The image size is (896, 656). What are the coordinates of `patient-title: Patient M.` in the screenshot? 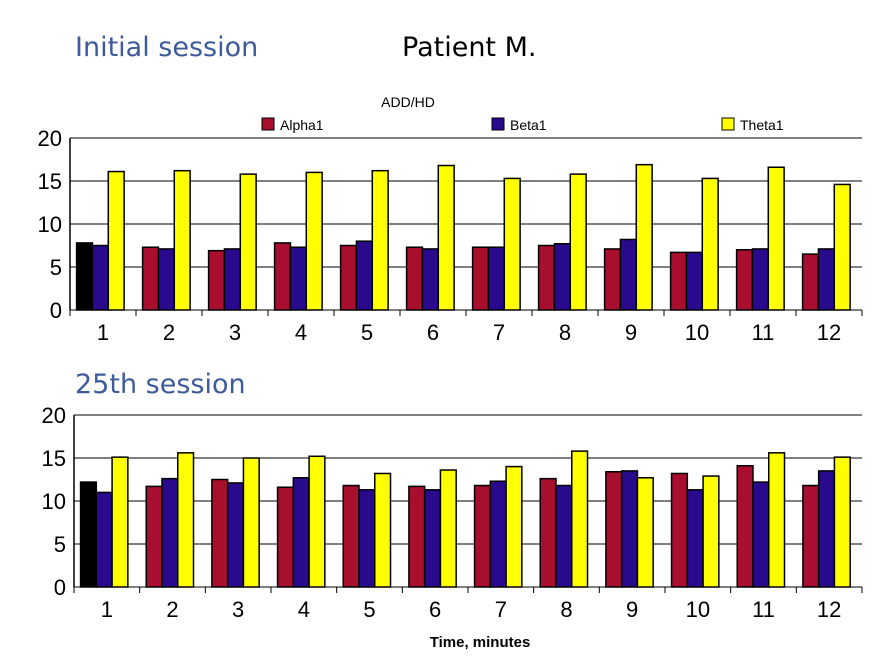 It's located at (469, 47).